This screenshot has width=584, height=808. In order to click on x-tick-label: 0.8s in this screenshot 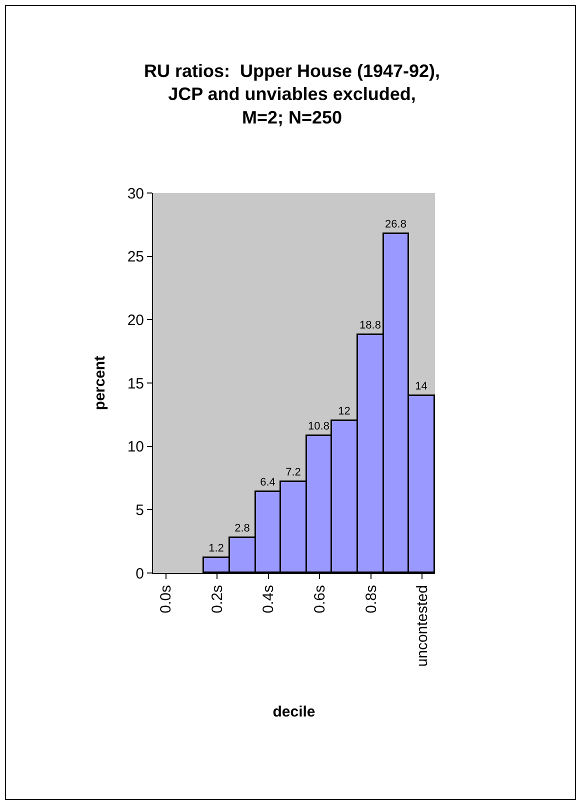, I will do `click(371, 599)`.